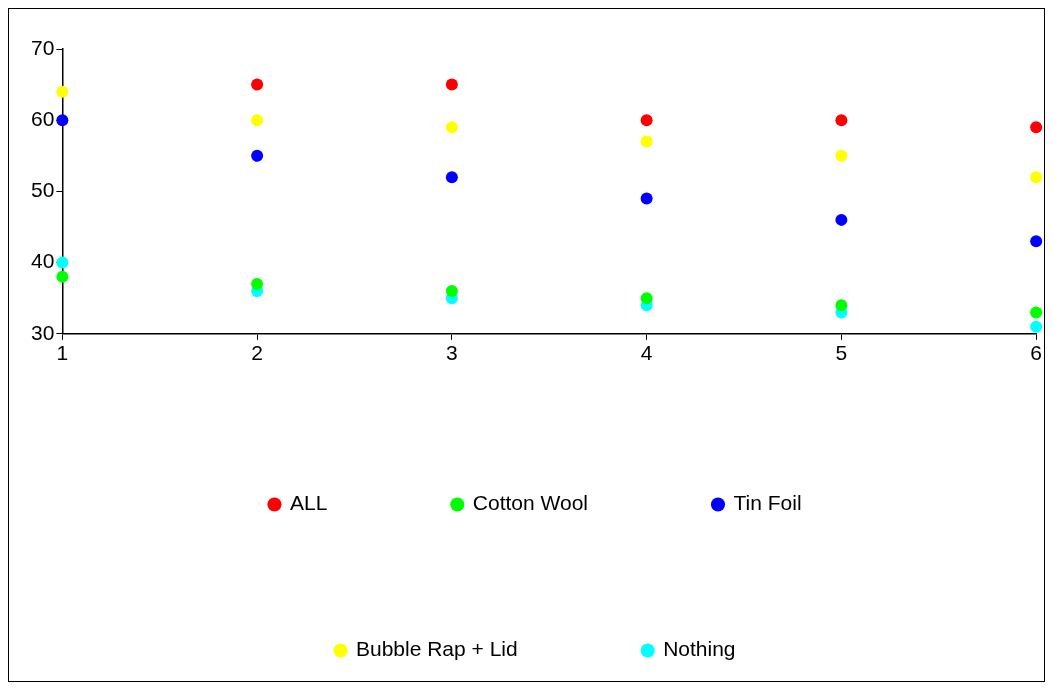 The height and width of the screenshot is (690, 1053). Describe the element at coordinates (767, 503) in the screenshot. I see `legend-label: Tin Foil` at that location.